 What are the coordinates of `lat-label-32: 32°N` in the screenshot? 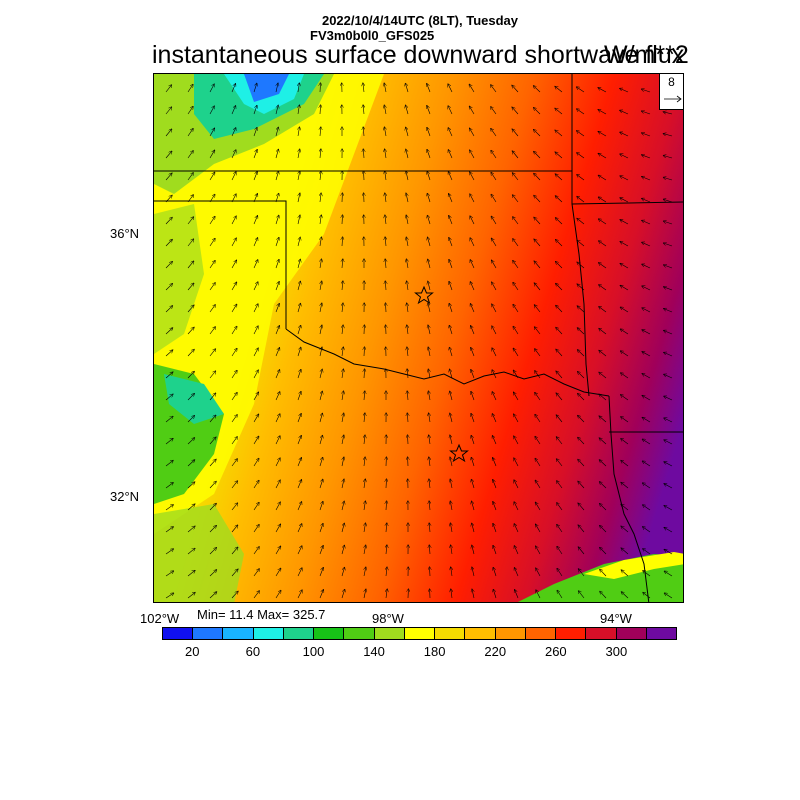 It's located at (125, 496).